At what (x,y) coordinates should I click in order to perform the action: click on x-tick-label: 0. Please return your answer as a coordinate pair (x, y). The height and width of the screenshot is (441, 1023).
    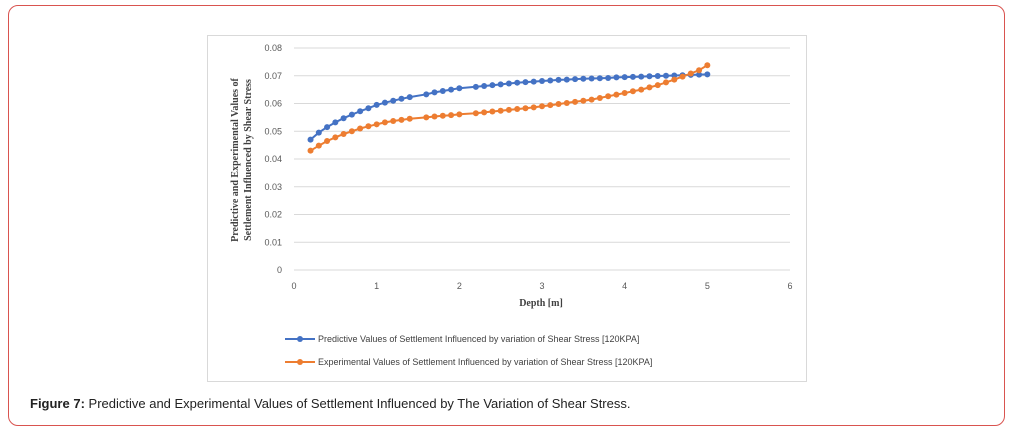
    Looking at the image, I should click on (293, 286).